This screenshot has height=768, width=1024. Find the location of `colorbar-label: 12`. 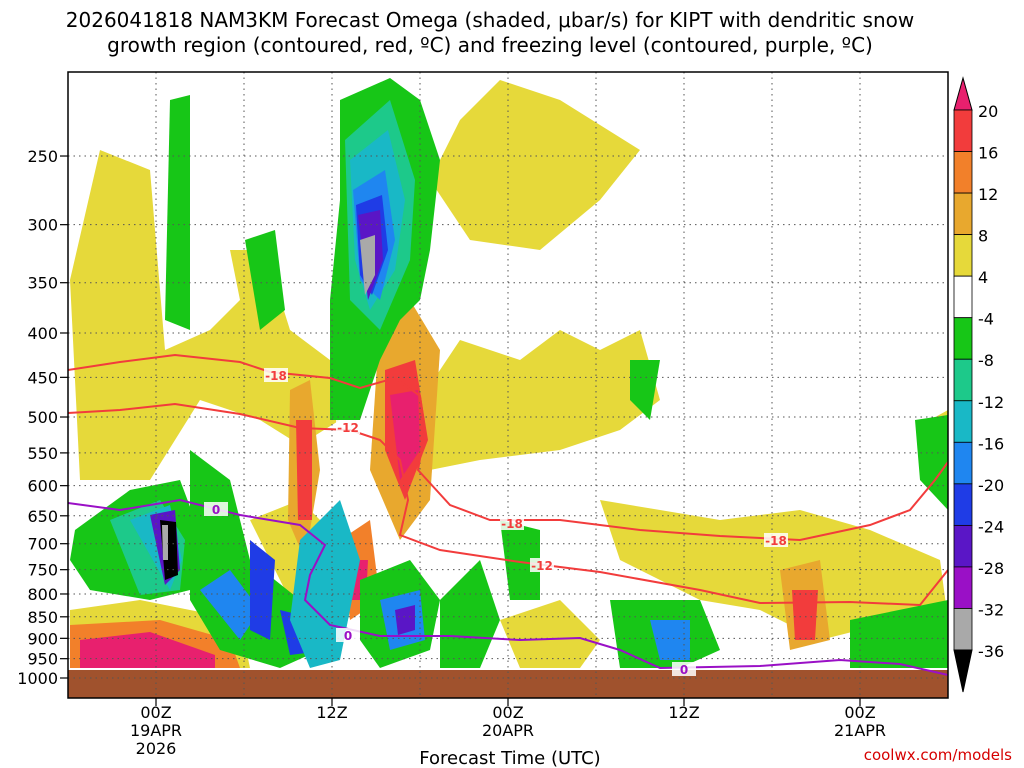

colorbar-label: 12 is located at coordinates (988, 194).